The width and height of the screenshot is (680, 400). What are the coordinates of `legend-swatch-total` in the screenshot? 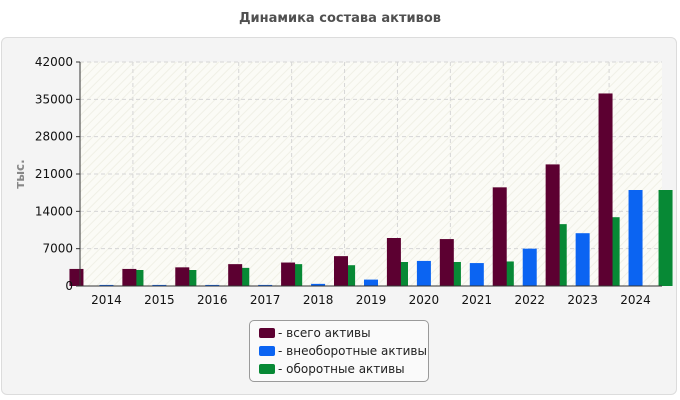 It's located at (267, 333).